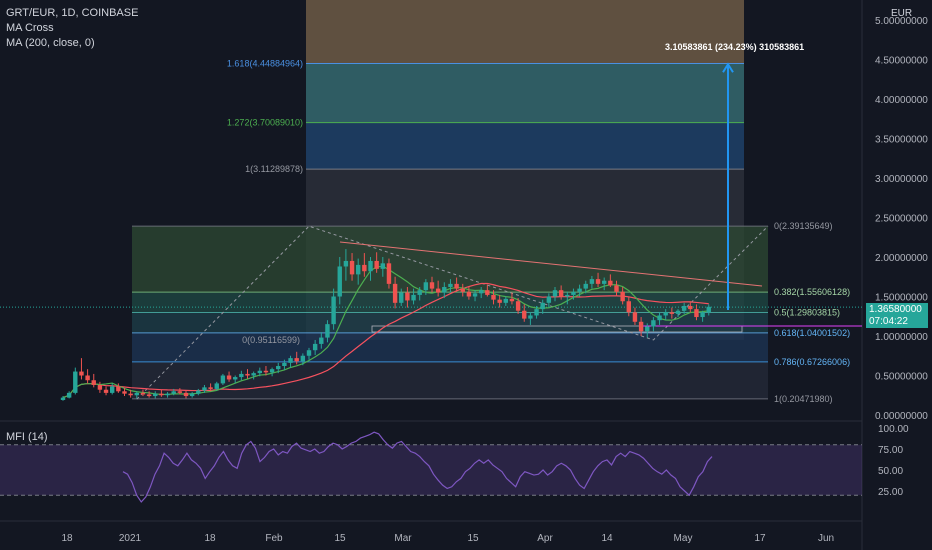  I want to click on support-box, so click(557, 329).